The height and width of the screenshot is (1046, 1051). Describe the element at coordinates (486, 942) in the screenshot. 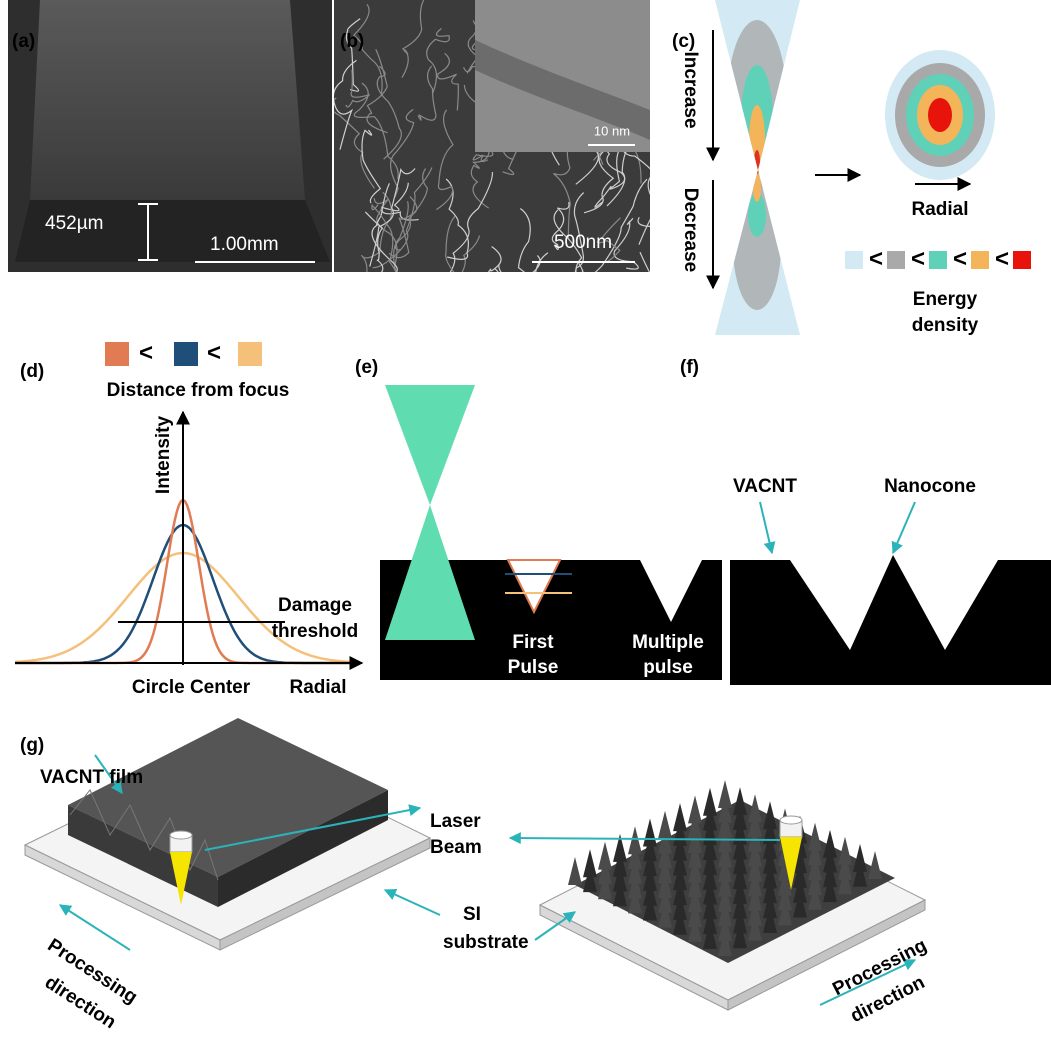

I see `substrate-label: substrate` at that location.